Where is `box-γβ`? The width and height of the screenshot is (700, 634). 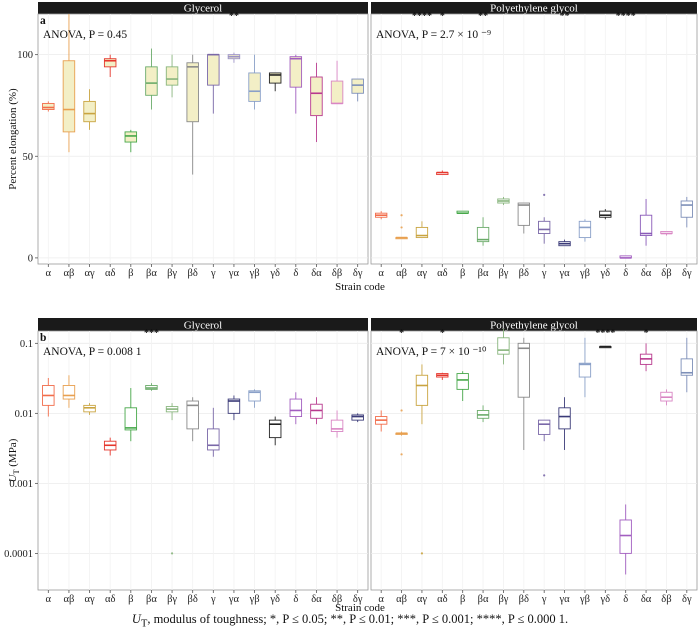
box-γβ is located at coordinates (254, 82).